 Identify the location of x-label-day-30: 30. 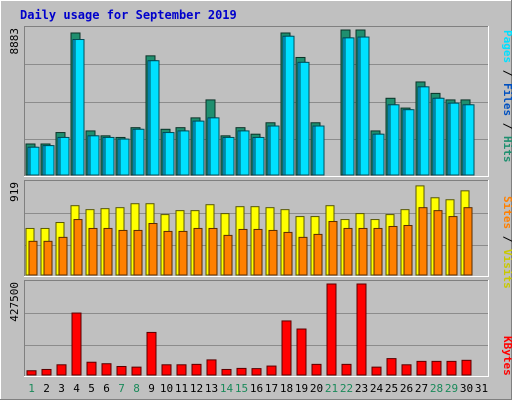
(466, 388).